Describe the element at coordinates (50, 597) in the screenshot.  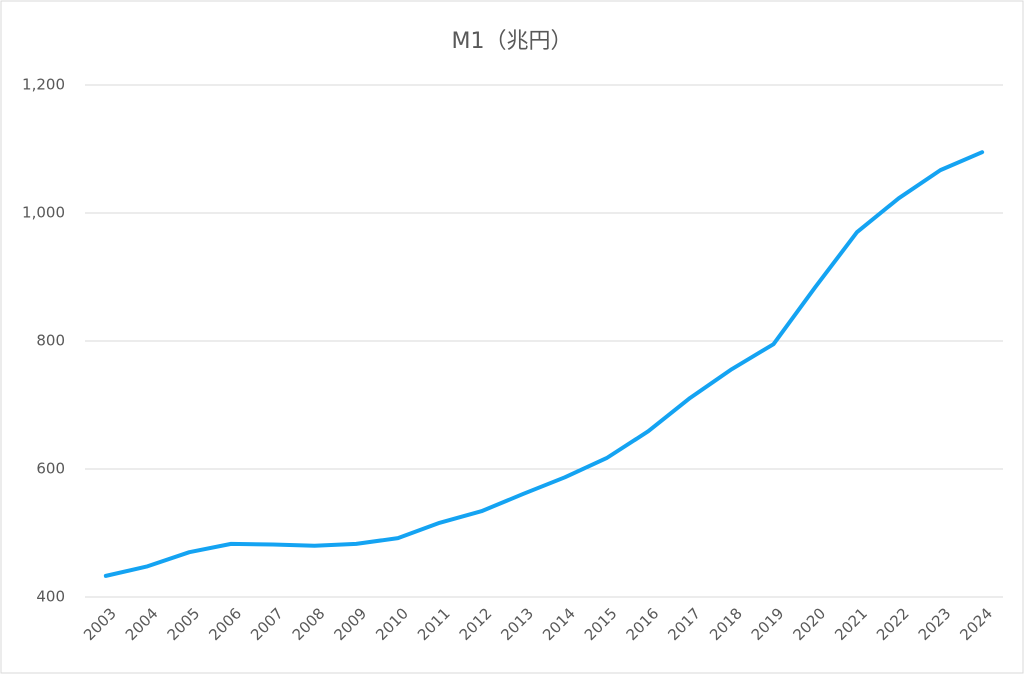
I see `y-tick-label: 400` at that location.